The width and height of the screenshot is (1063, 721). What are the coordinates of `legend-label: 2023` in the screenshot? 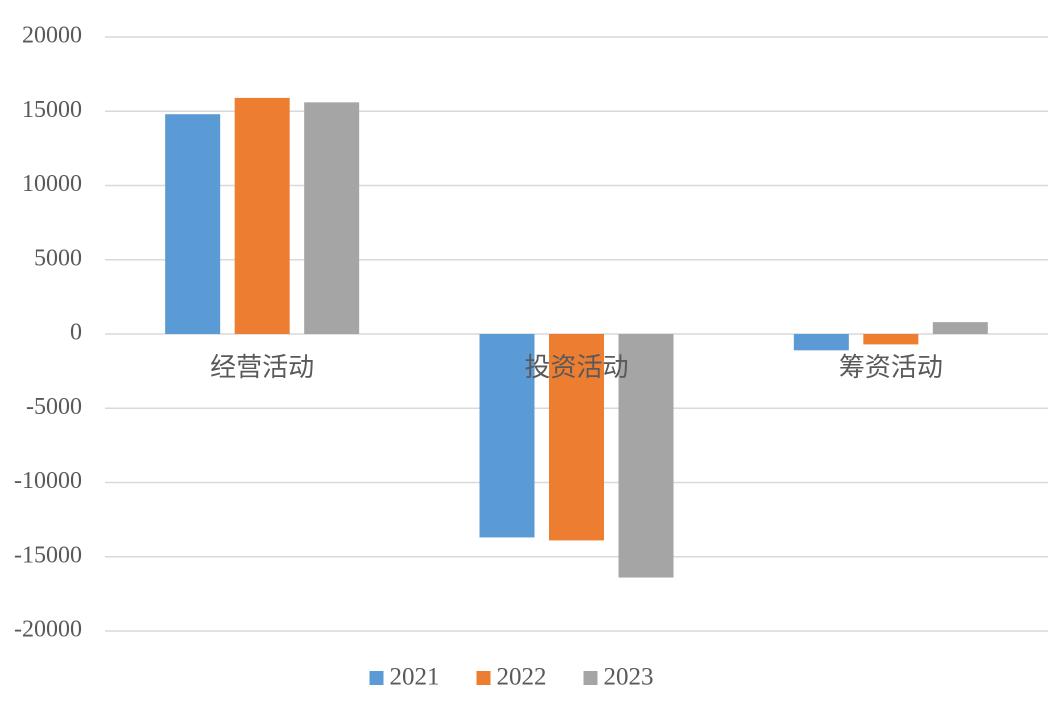 It's located at (629, 677).